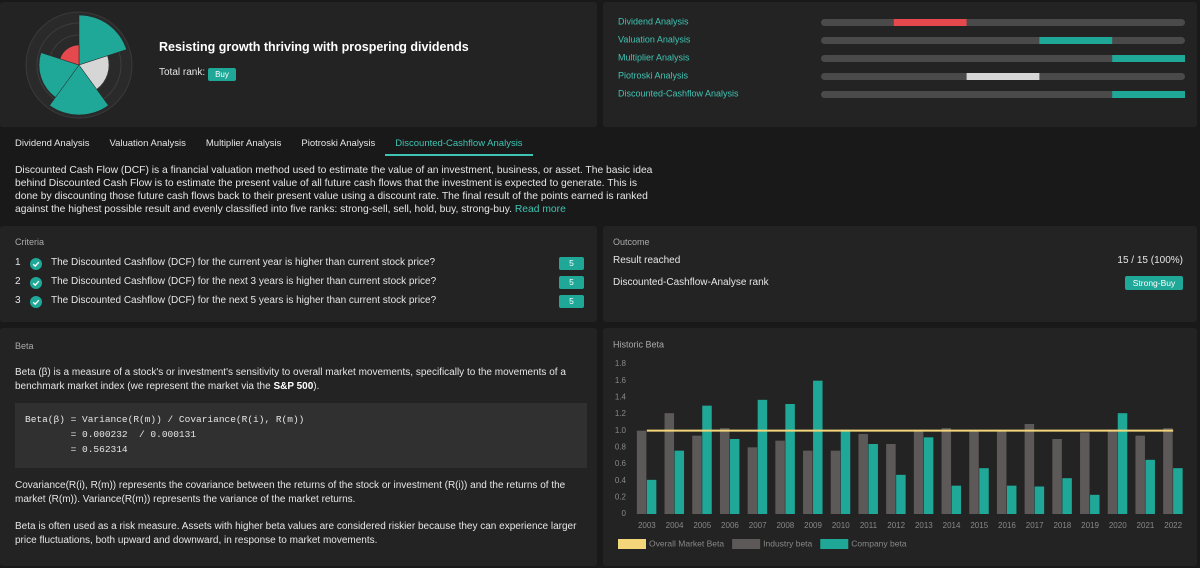  I want to click on y-tick-label: 0.4, so click(621, 480).